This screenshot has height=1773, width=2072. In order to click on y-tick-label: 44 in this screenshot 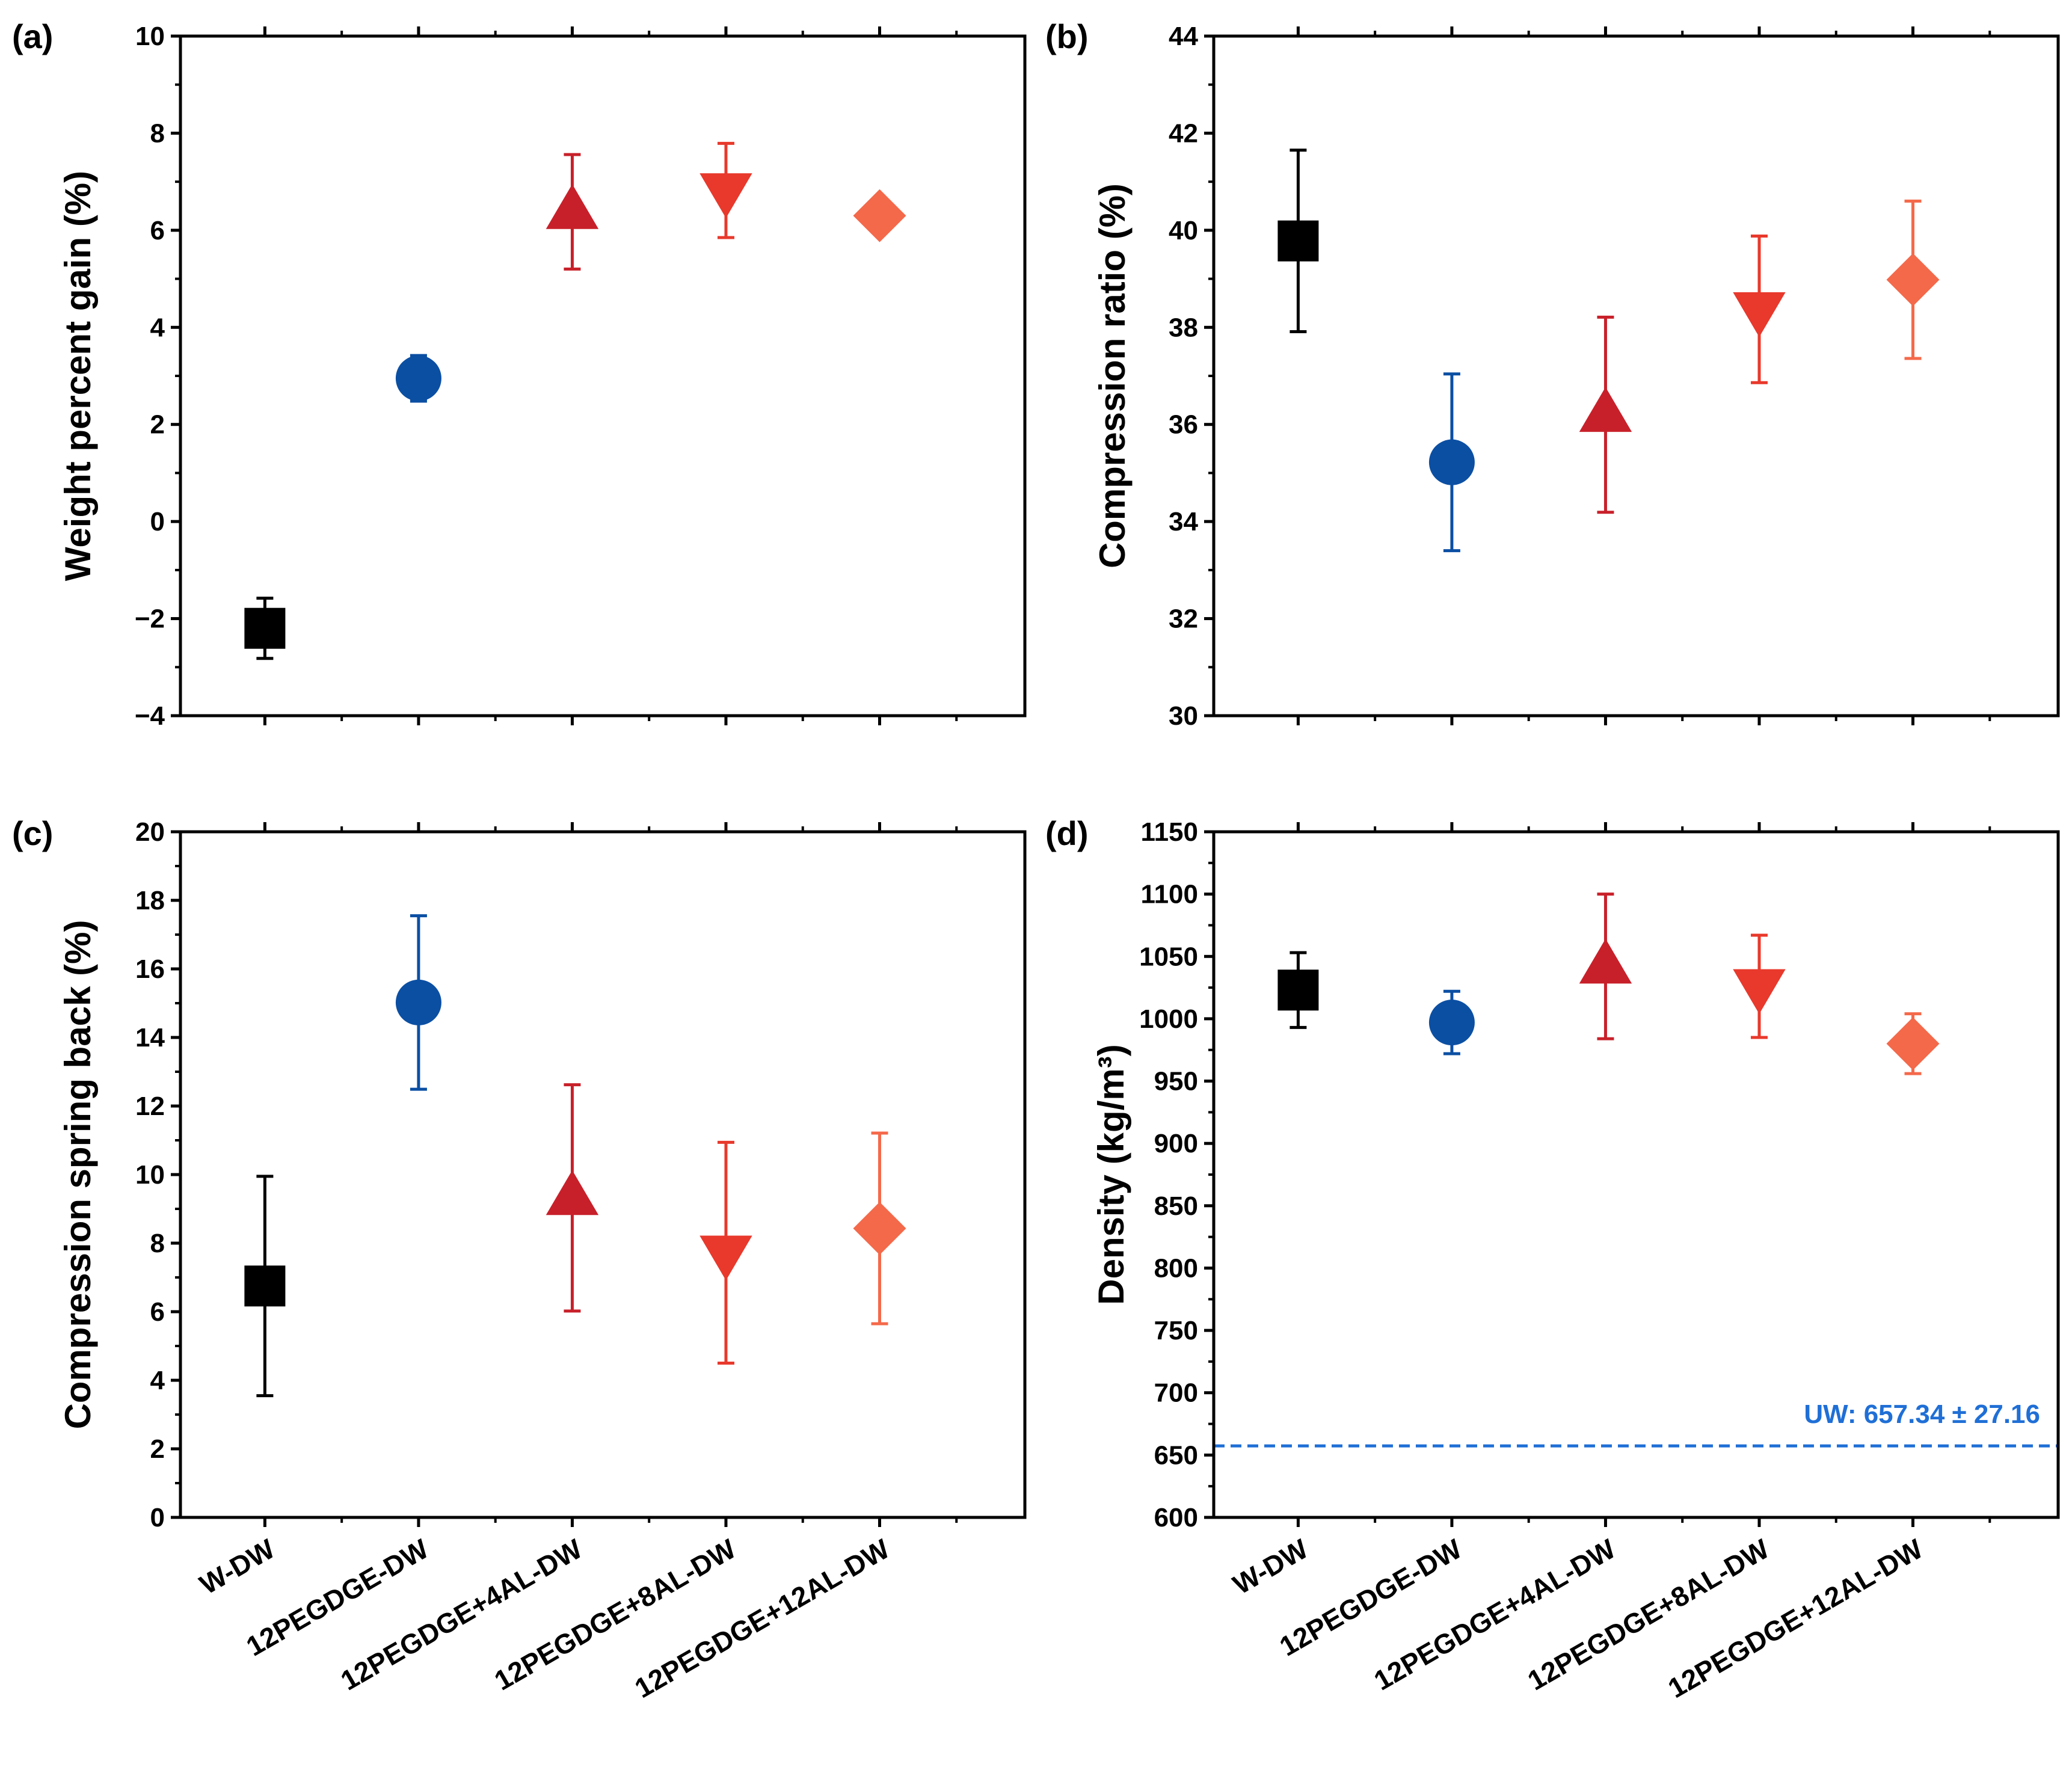, I will do `click(1183, 36)`.